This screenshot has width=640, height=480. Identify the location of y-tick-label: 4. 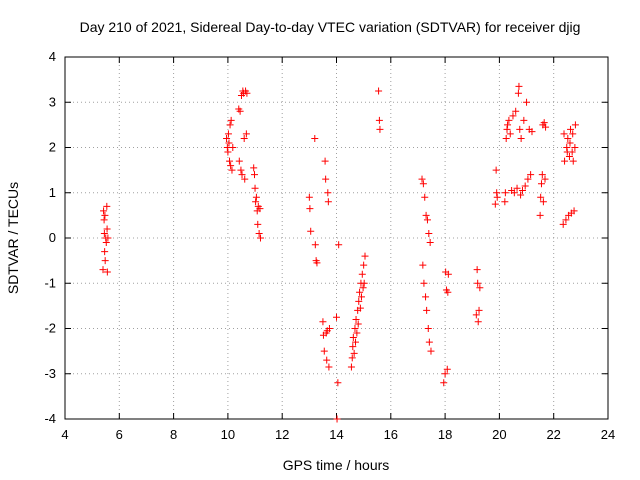
(52, 56).